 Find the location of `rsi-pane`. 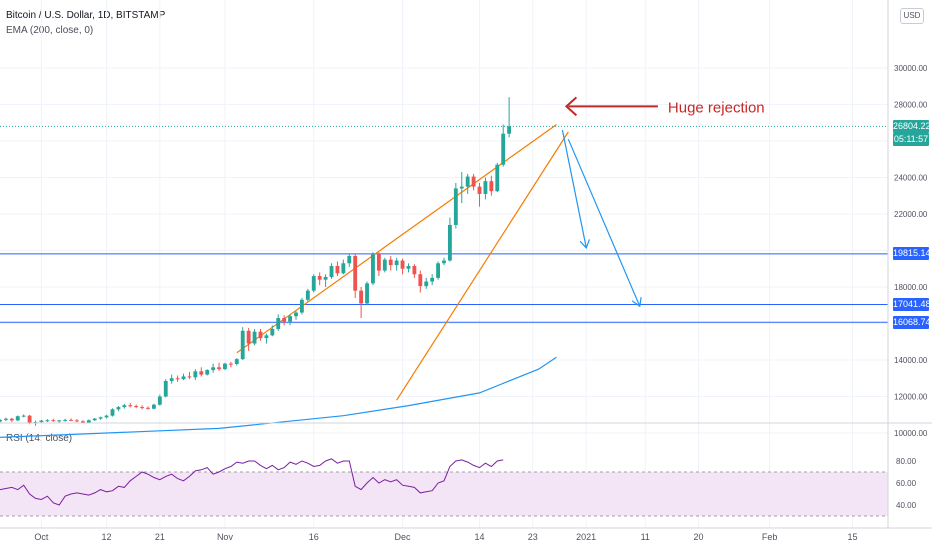

rsi-pane is located at coordinates (444, 487).